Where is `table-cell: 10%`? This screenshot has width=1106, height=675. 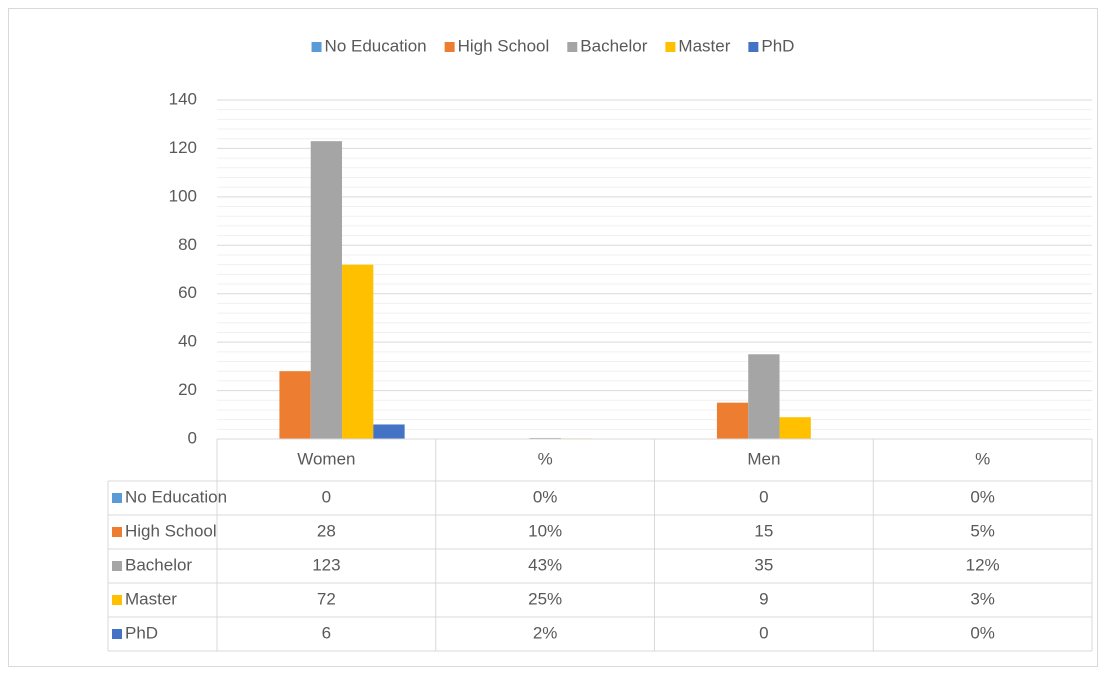 table-cell: 10% is located at coordinates (545, 530).